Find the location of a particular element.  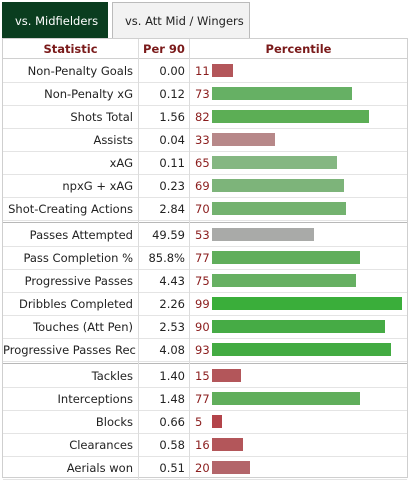

table-row: Non-Penalty xG 0.12 73 is located at coordinates (205, 94).